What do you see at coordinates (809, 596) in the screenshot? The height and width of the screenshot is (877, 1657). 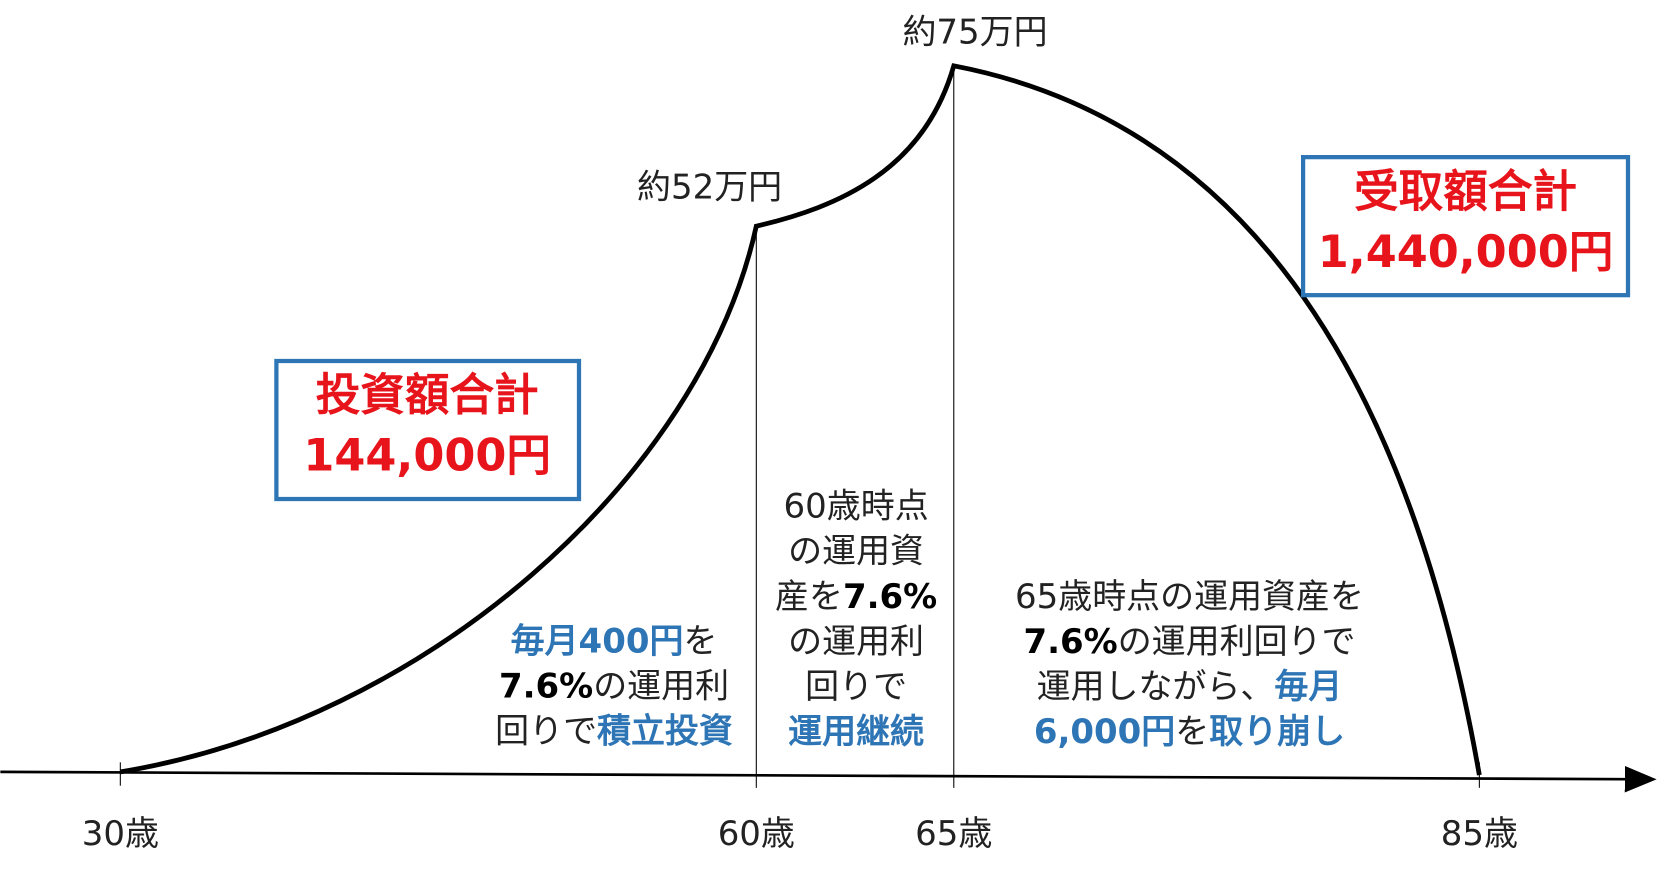 I see `phase-text: 産を` at bounding box center [809, 596].